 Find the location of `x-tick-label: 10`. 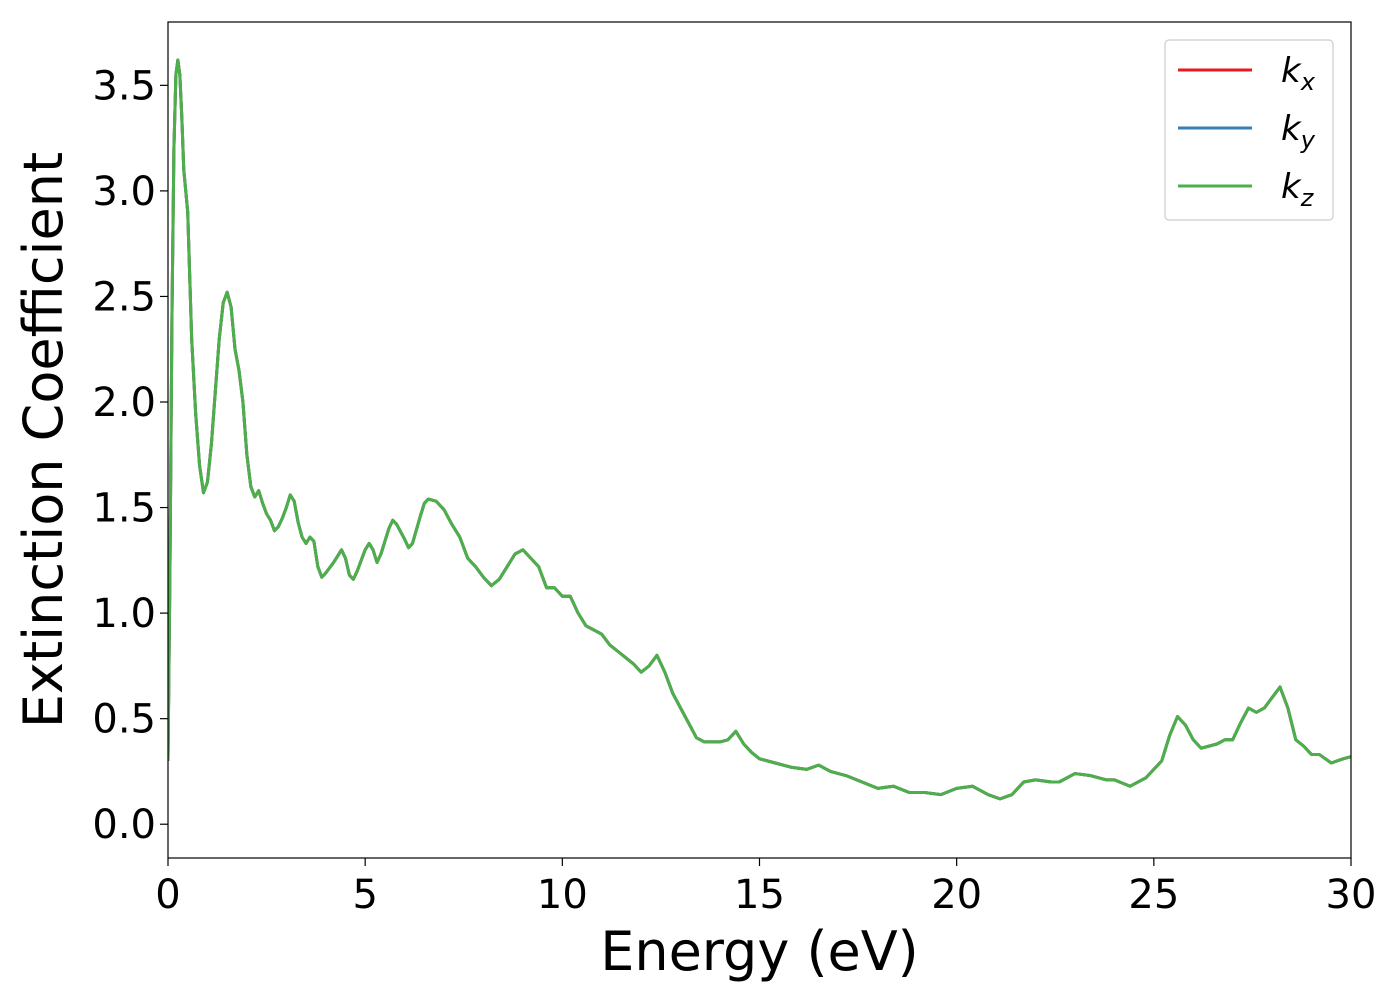

x-tick-label: 10 is located at coordinates (562, 895).